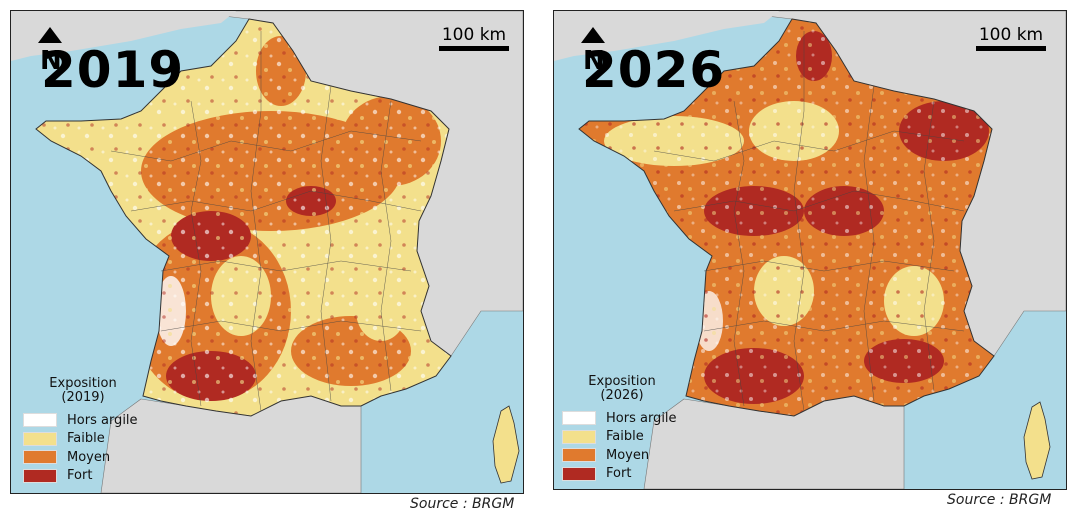 This screenshot has width=1080, height=520. Describe the element at coordinates (83, 397) in the screenshot. I see `legend-title-line2: (2019)` at that location.